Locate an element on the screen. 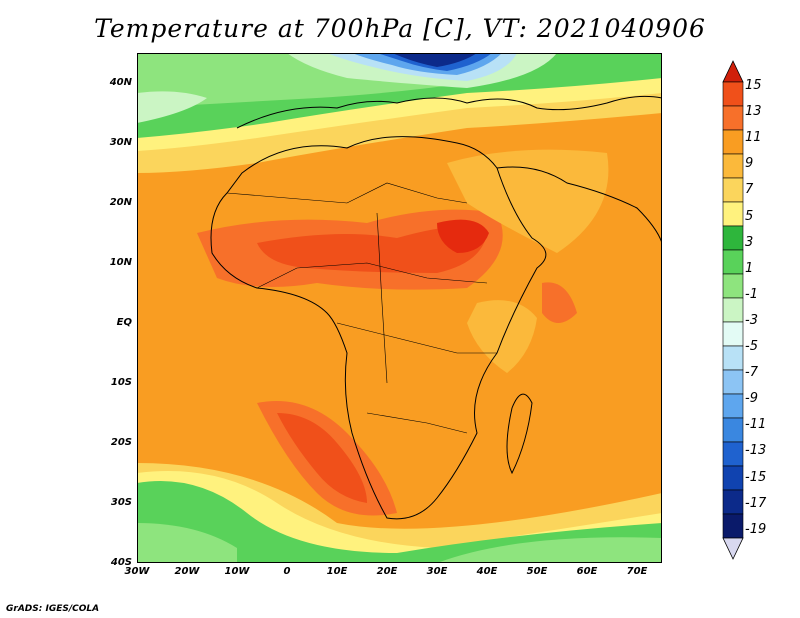 The width and height of the screenshot is (800, 618). latitude-tick-label: 40S is located at coordinates (121, 562).